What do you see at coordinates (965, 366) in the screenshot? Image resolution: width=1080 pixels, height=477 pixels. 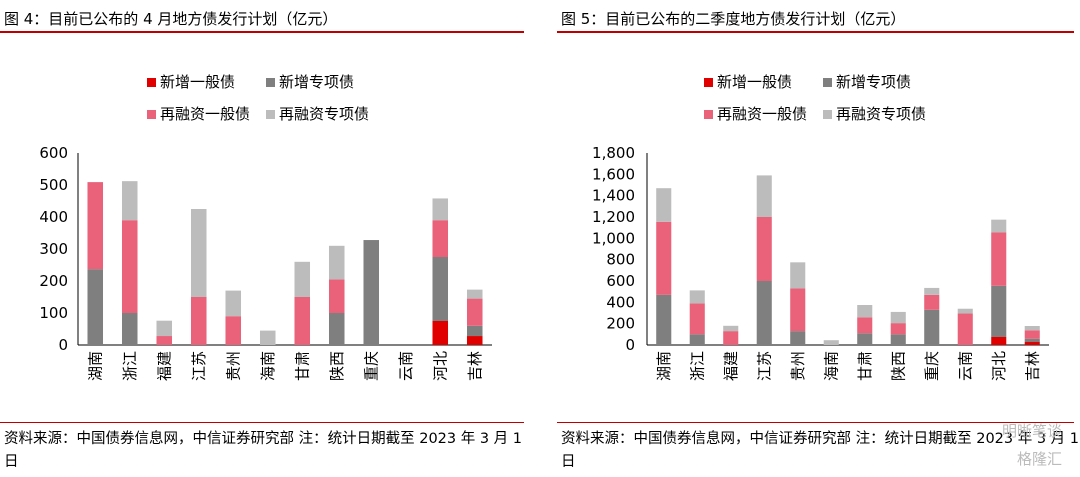 I see `category-label: 云南` at bounding box center [965, 366].